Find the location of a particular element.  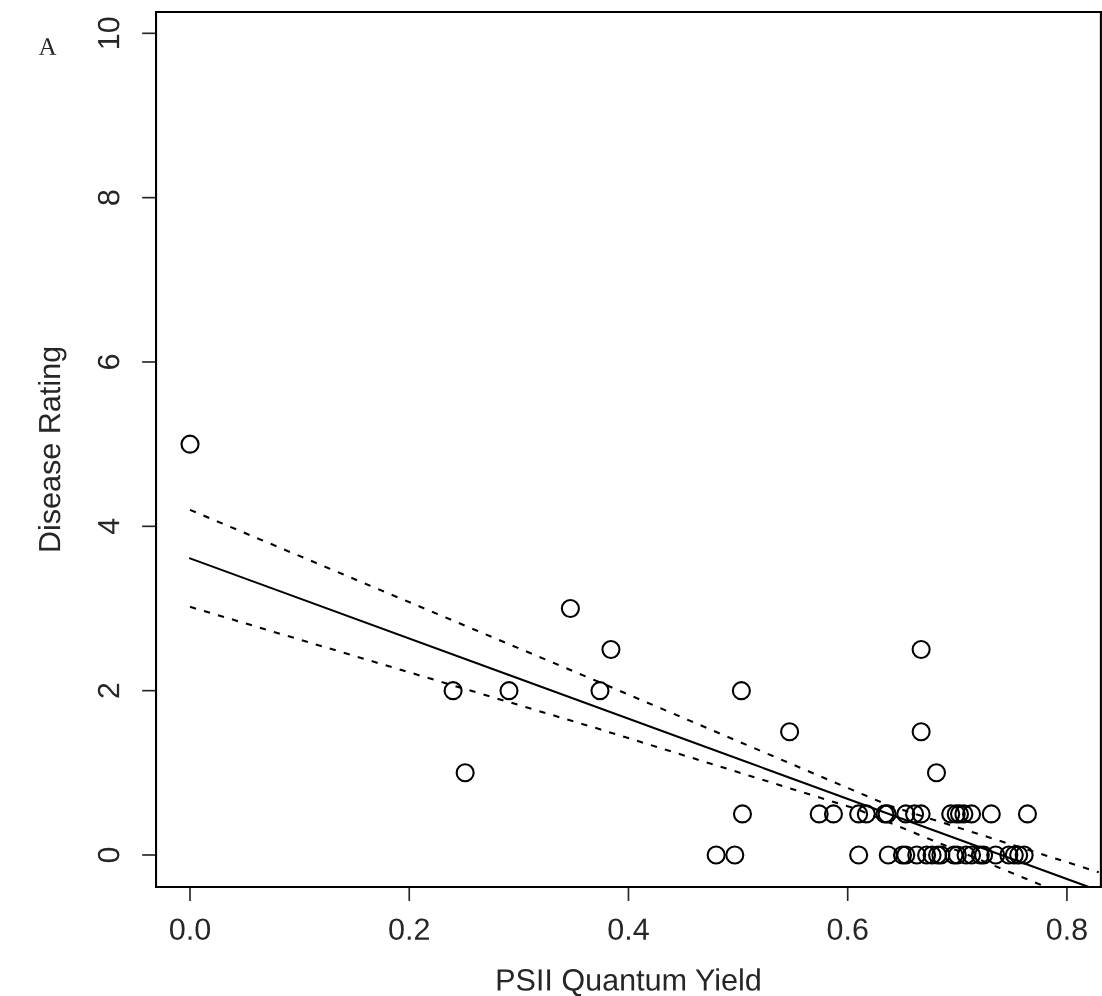

x-axis-title: PSII Quantum Yield is located at coordinates (628, 982).